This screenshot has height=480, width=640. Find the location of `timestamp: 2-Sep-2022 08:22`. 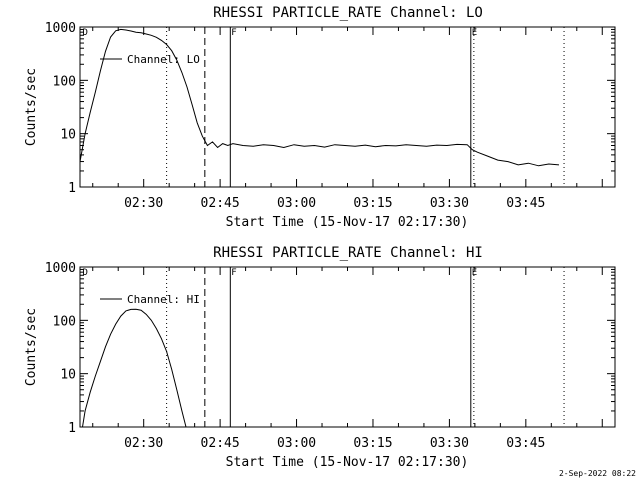

timestamp: 2-Sep-2022 08:22 is located at coordinates (597, 473).